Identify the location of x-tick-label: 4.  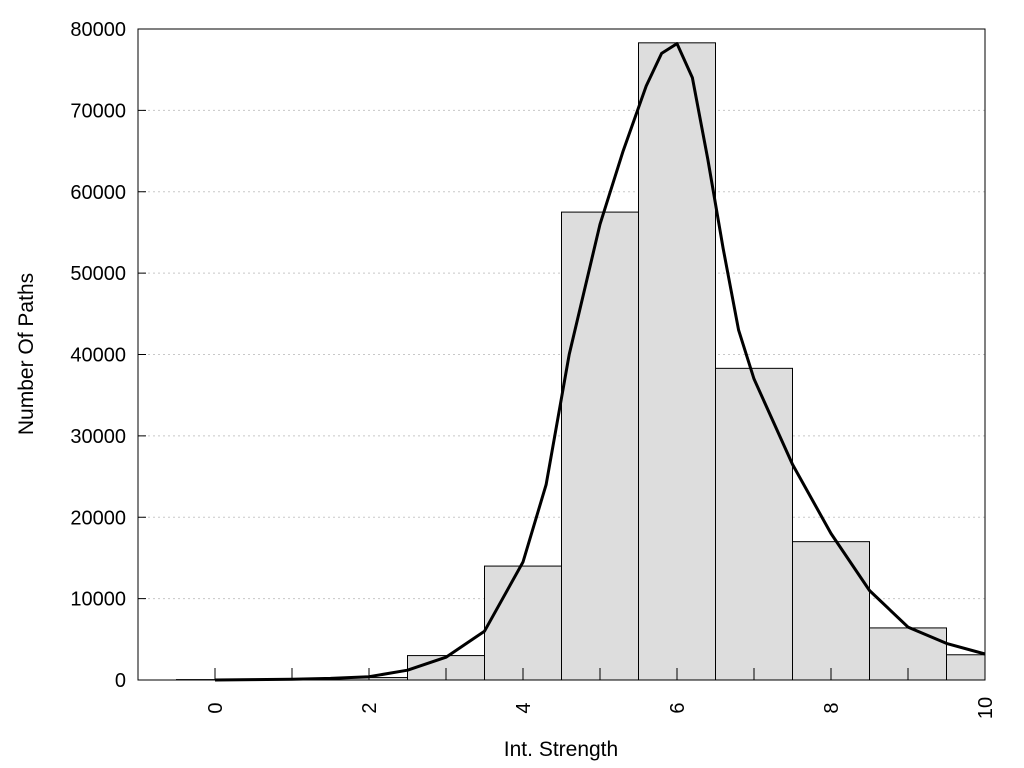
(524, 707).